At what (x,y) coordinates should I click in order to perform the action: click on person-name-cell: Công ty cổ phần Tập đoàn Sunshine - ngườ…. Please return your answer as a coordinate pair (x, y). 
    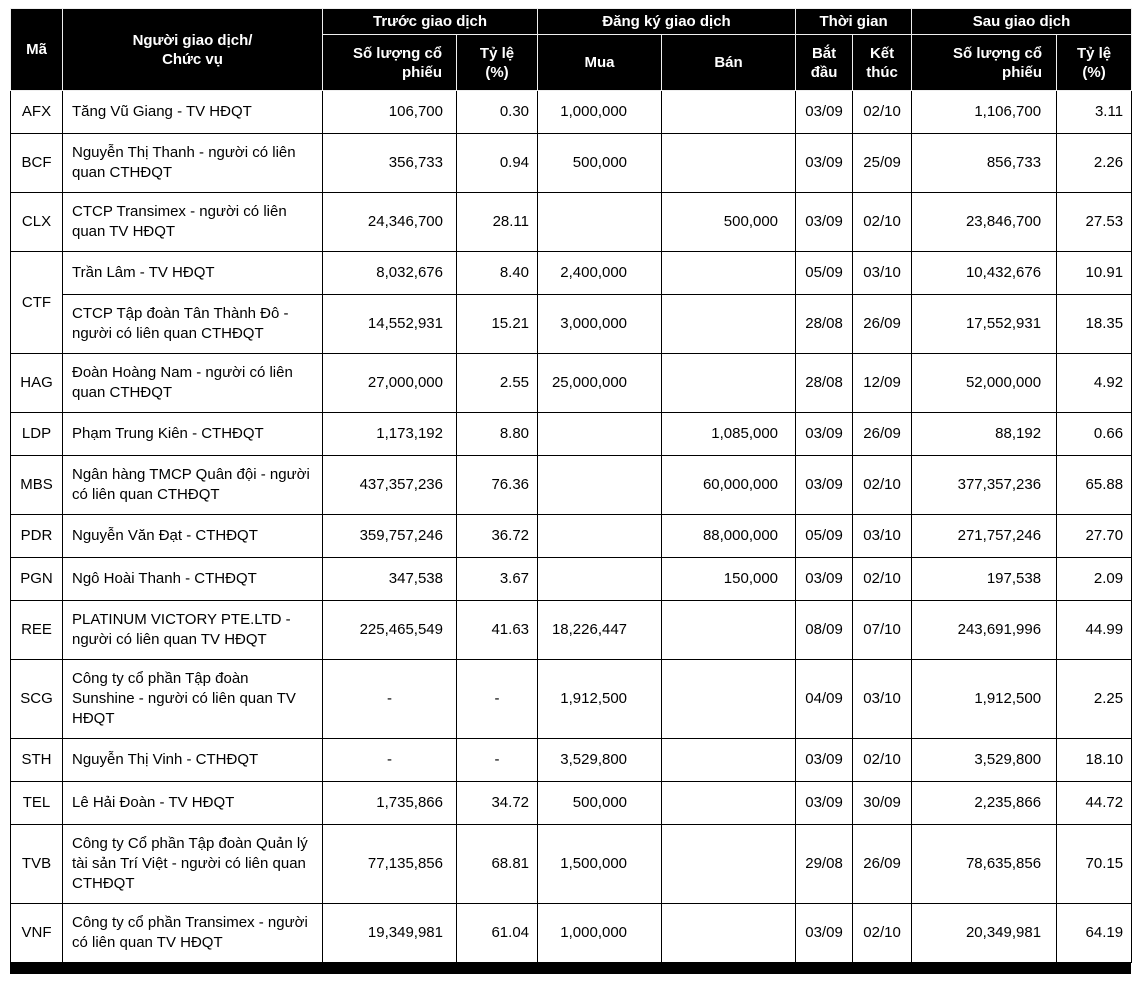
    Looking at the image, I should click on (192, 699).